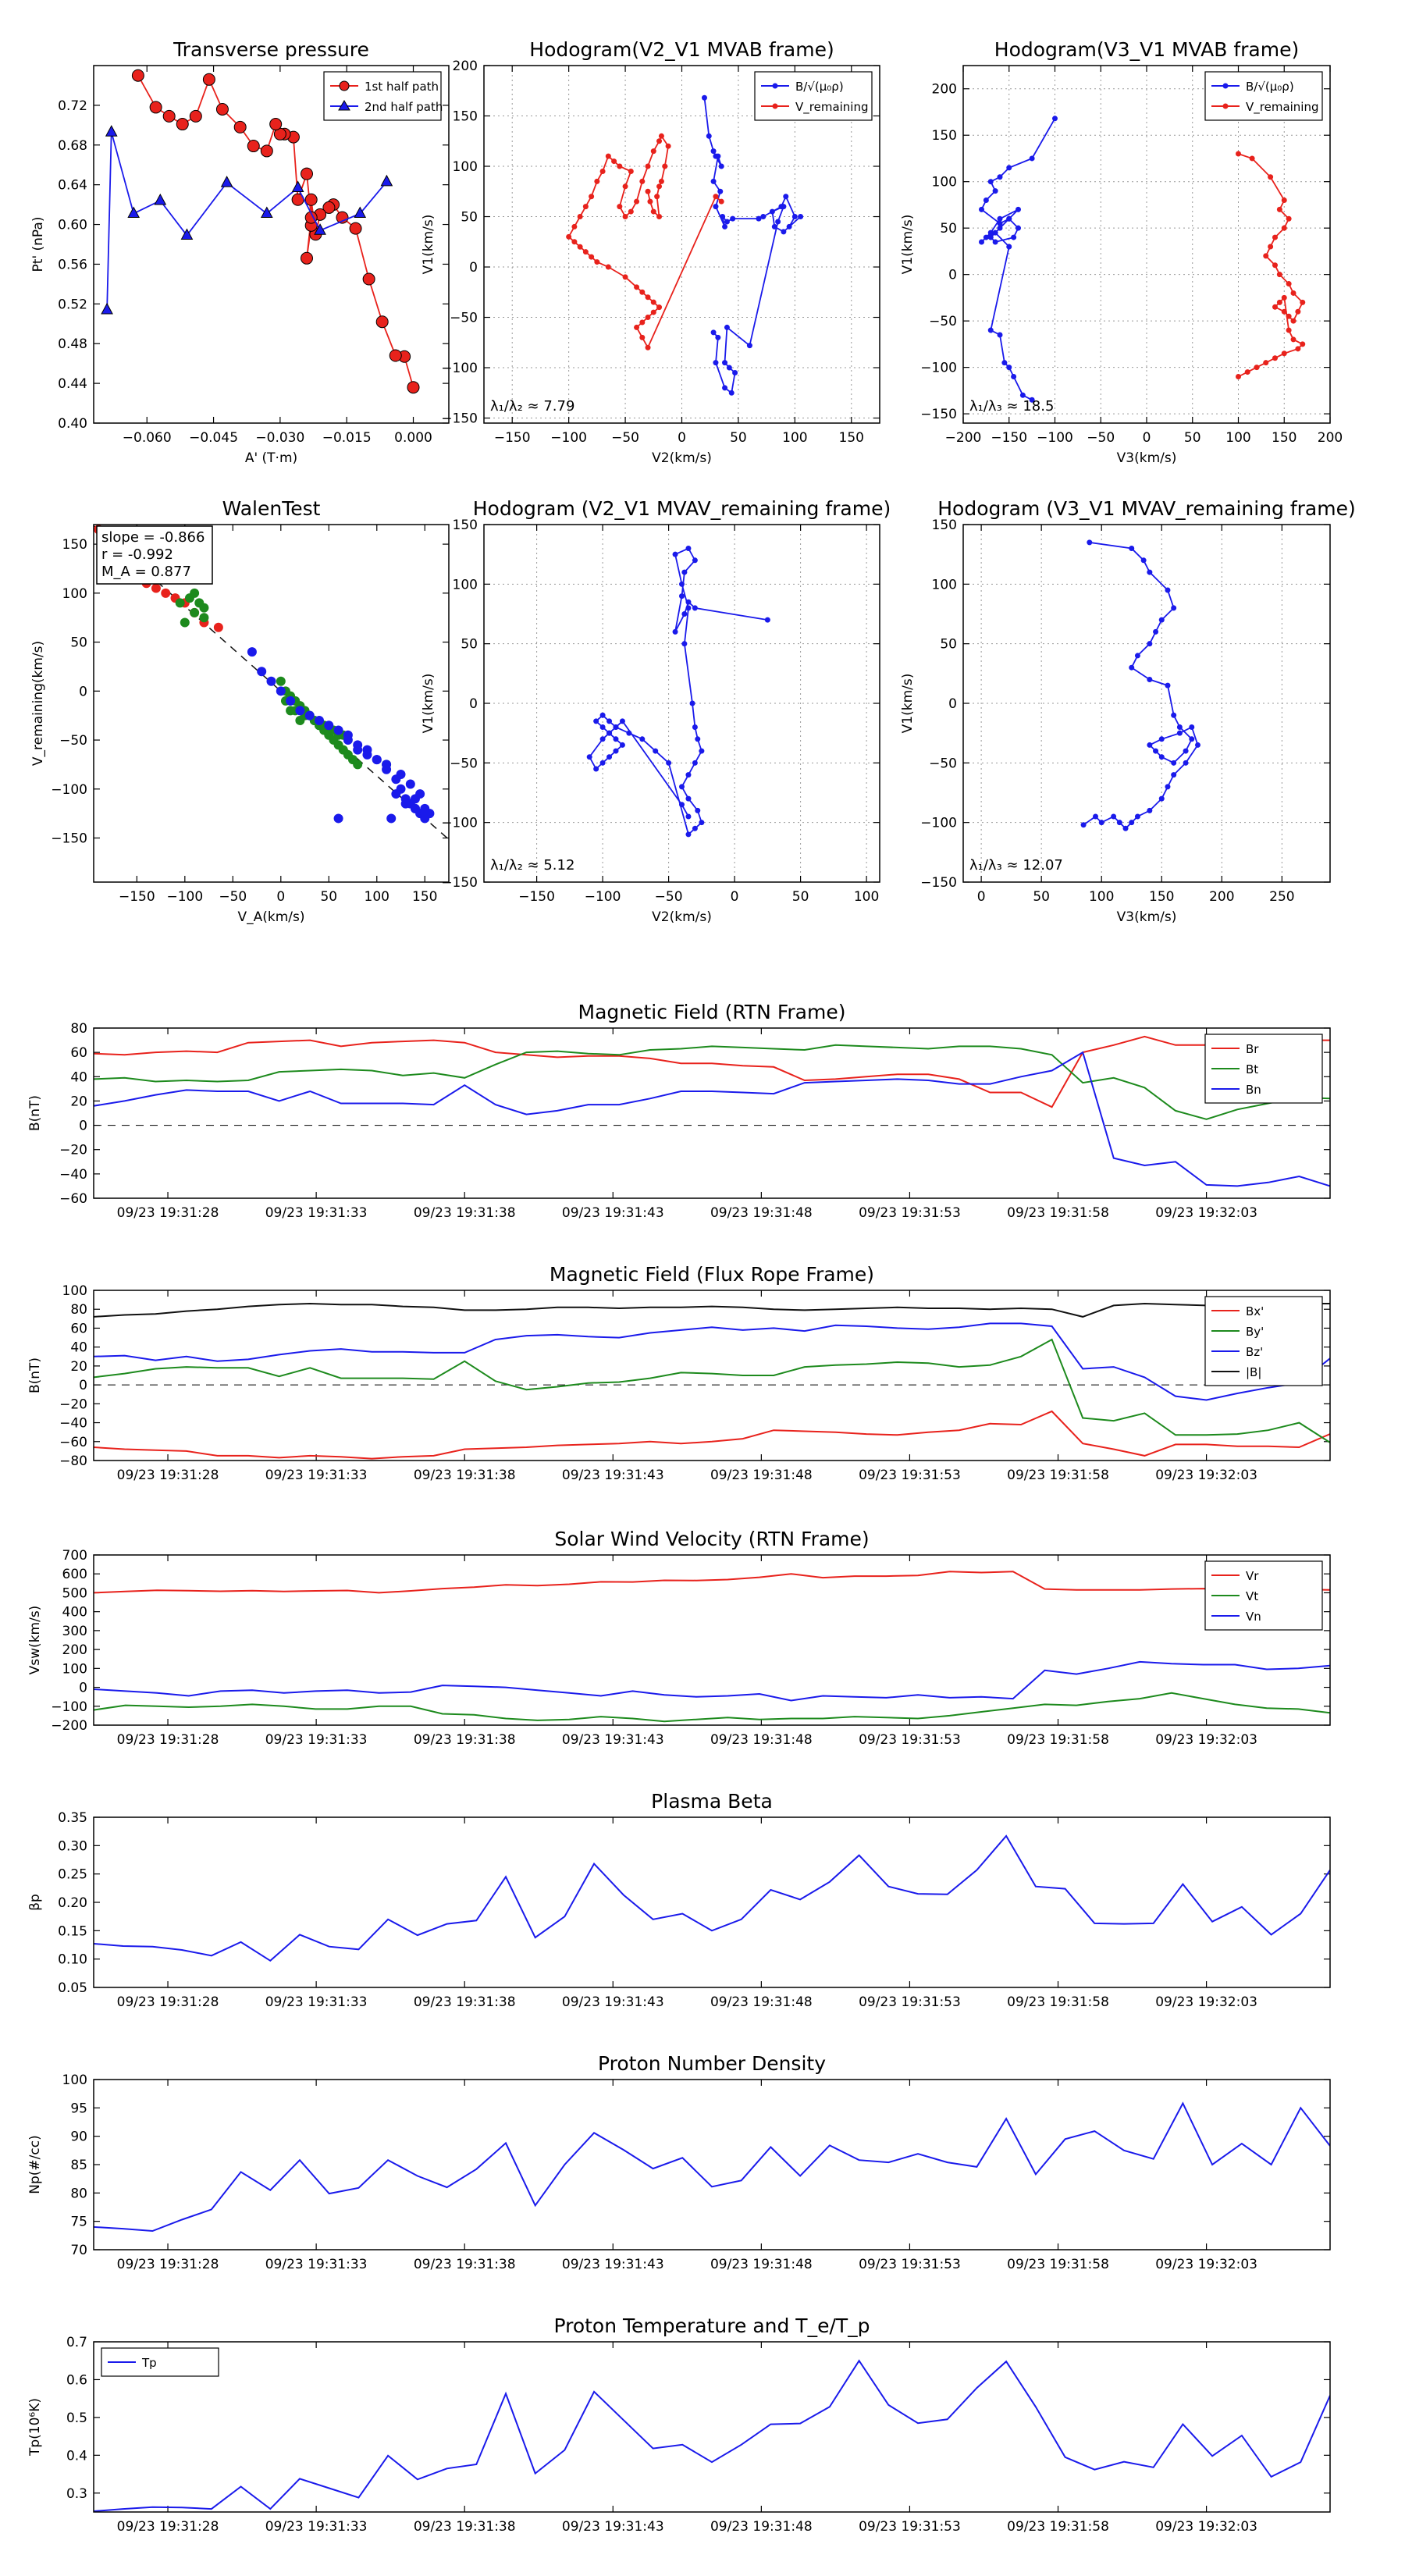 Image resolution: width=1405 pixels, height=2576 pixels. Describe the element at coordinates (149, 2363) in the screenshot. I see `proton-temperature-legend-label: Tp` at that location.